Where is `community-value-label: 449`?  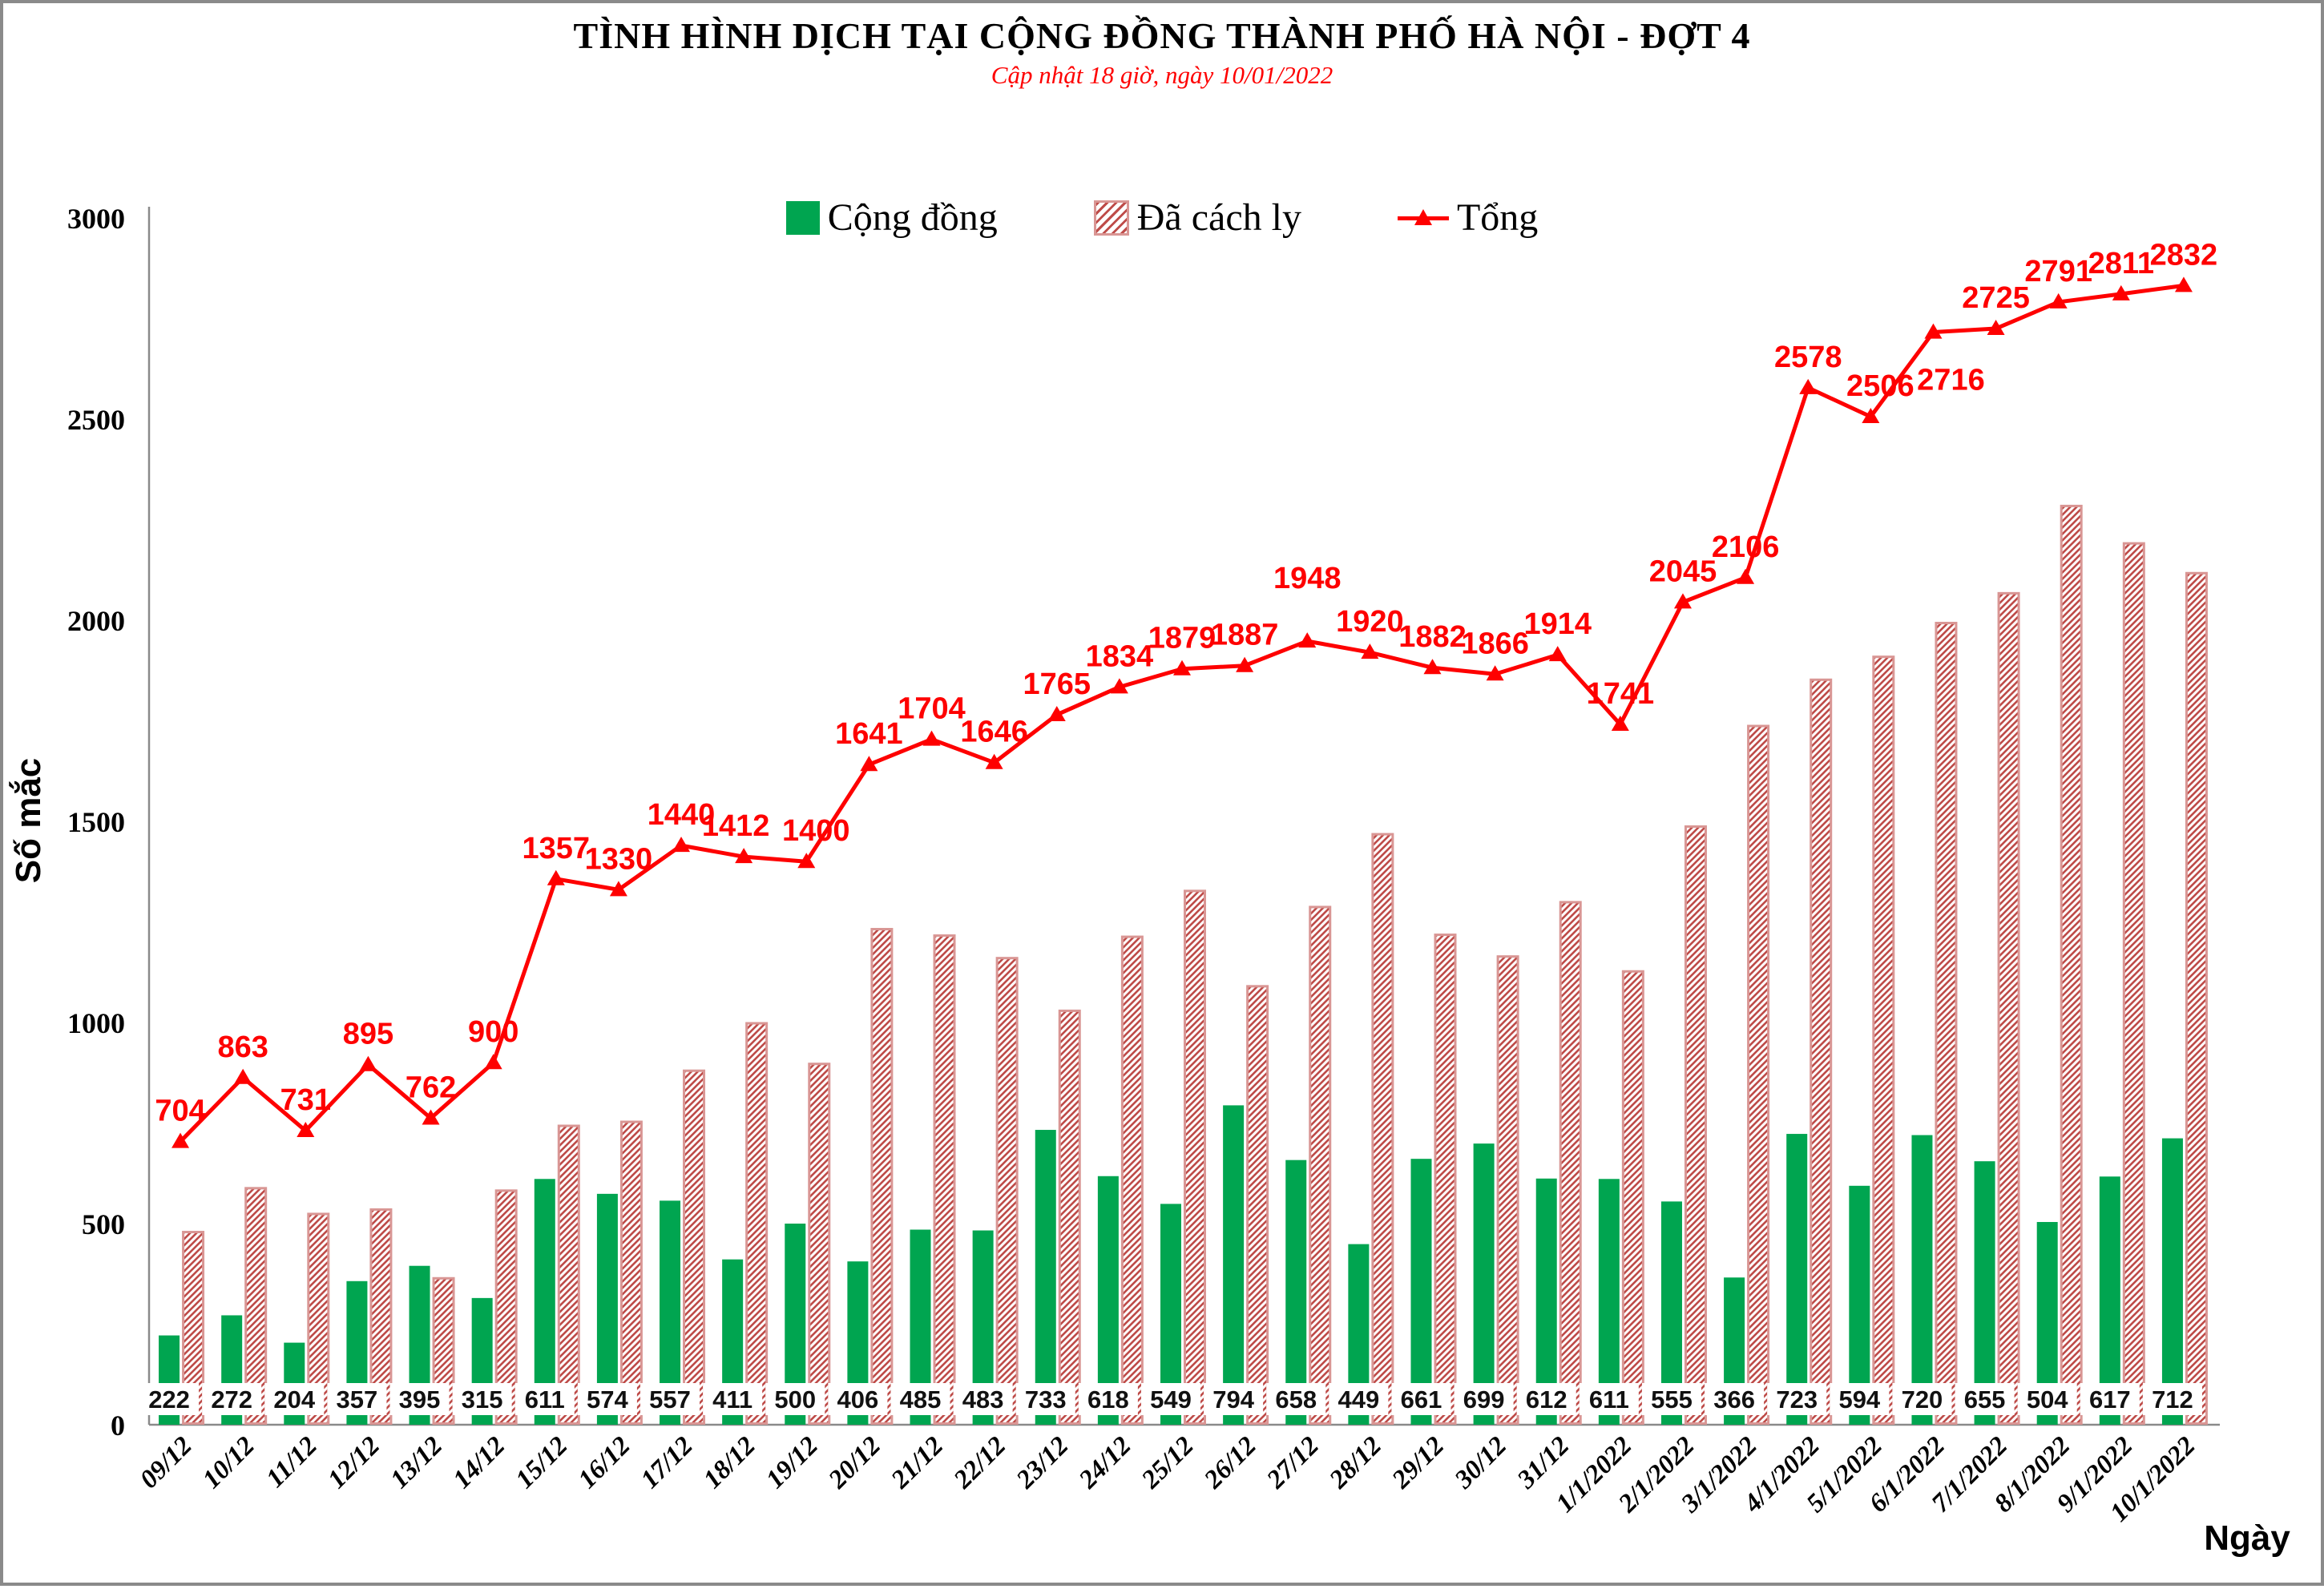 community-value-label: 449 is located at coordinates (1358, 1399).